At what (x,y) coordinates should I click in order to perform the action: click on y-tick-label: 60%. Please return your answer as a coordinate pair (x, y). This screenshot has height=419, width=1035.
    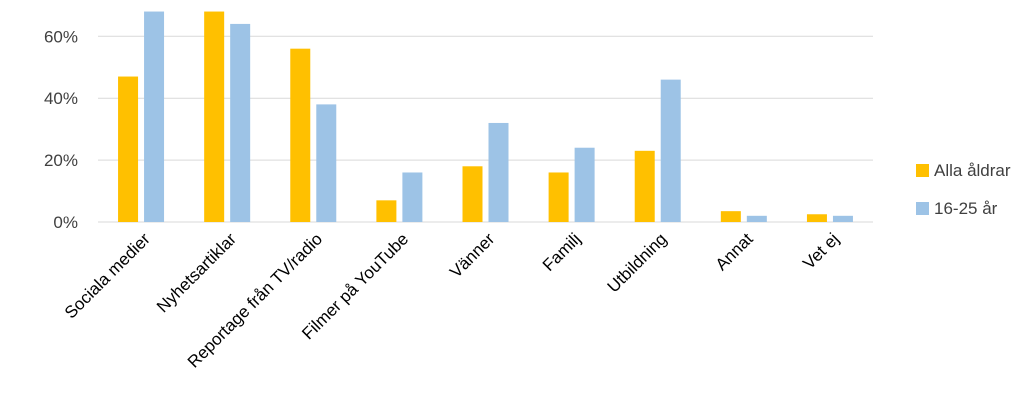
    Looking at the image, I should click on (61, 36).